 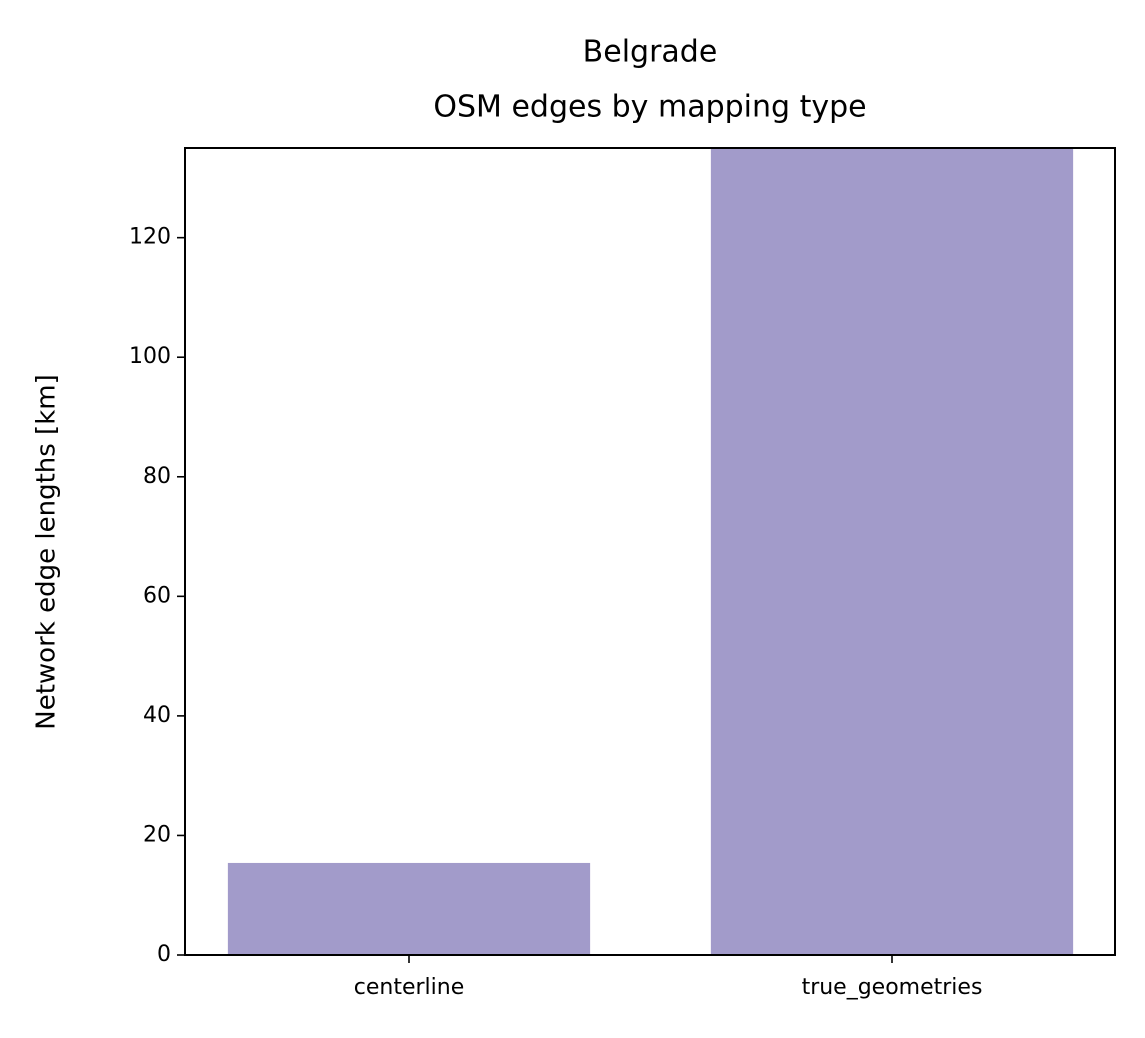 What do you see at coordinates (150, 237) in the screenshot?
I see `y-tick-label: 120` at bounding box center [150, 237].